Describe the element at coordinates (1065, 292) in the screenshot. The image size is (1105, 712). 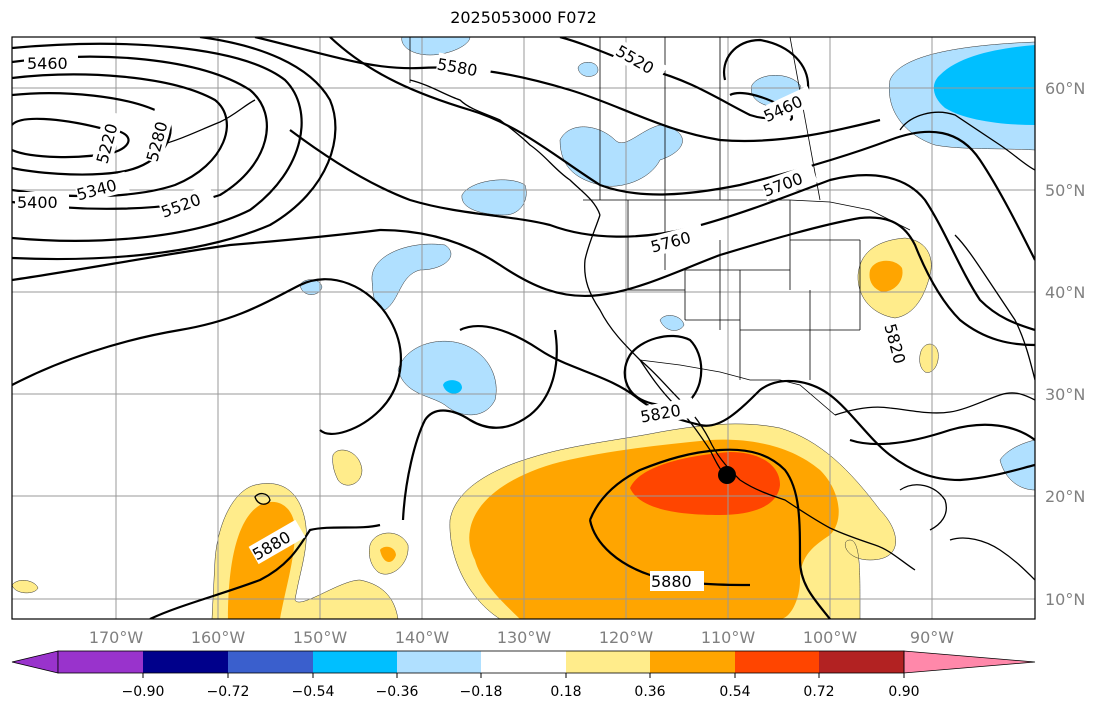
I see `lat-label-40n: 40°N` at that location.